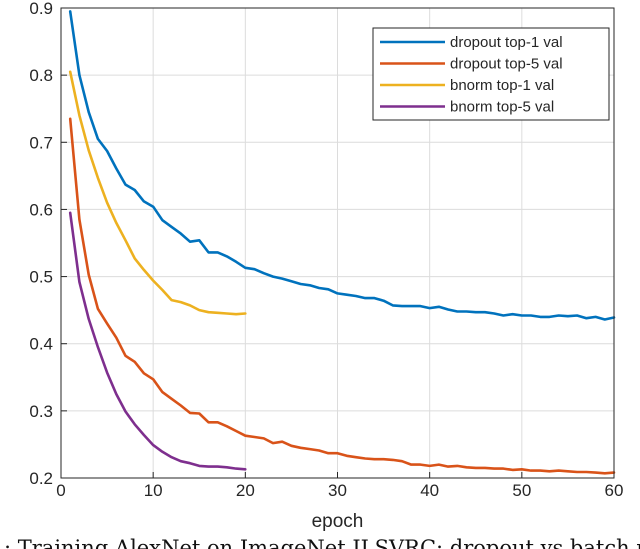 The height and width of the screenshot is (549, 640). I want to click on x-tick-label: 50, so click(521, 490).